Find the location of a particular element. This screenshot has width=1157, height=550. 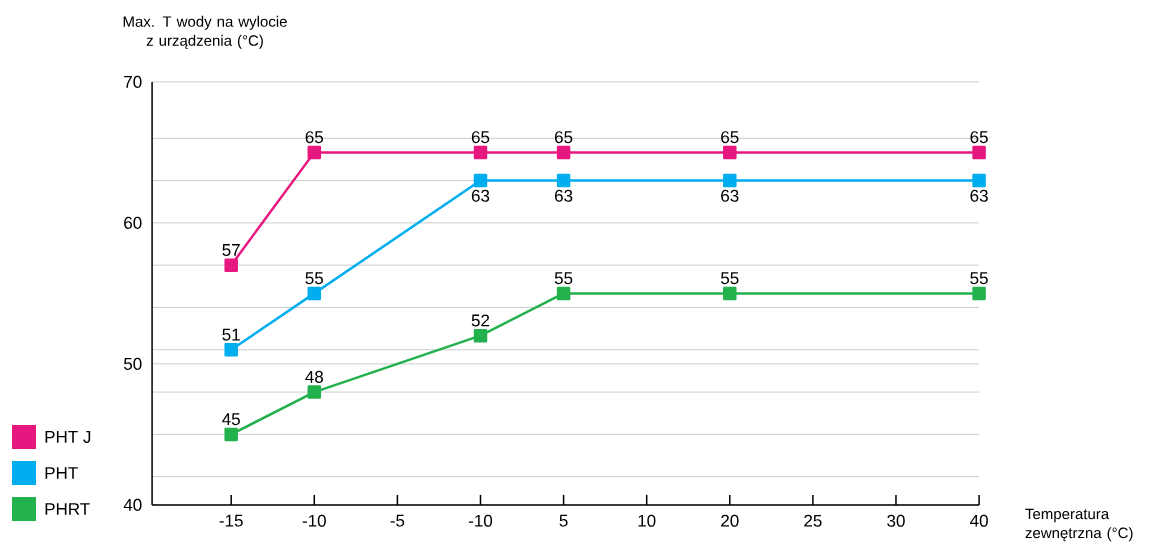

legend-label: PHT J is located at coordinates (68, 437).